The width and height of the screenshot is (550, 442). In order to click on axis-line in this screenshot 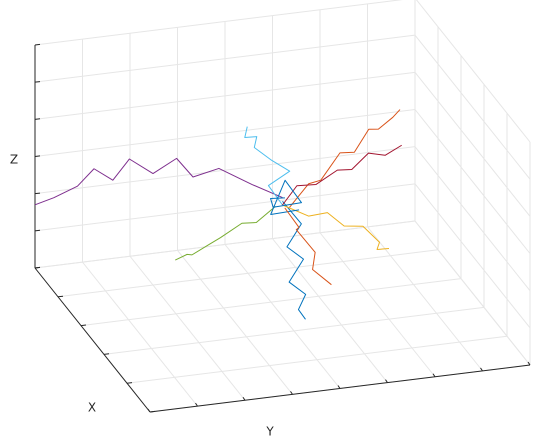, I will do `click(92, 340)`.